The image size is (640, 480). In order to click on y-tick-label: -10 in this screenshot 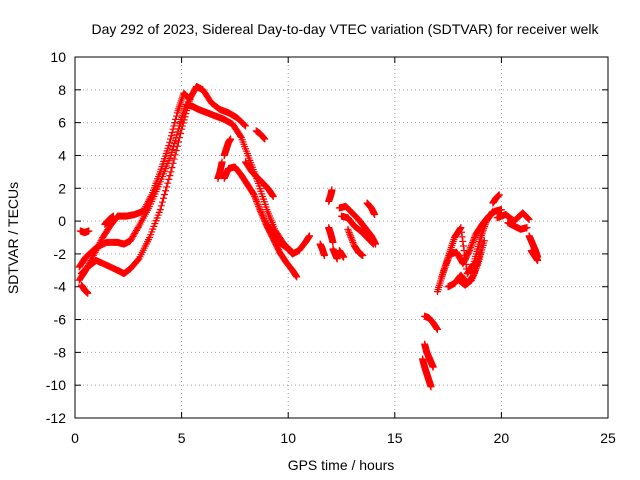, I will do `click(56, 385)`.